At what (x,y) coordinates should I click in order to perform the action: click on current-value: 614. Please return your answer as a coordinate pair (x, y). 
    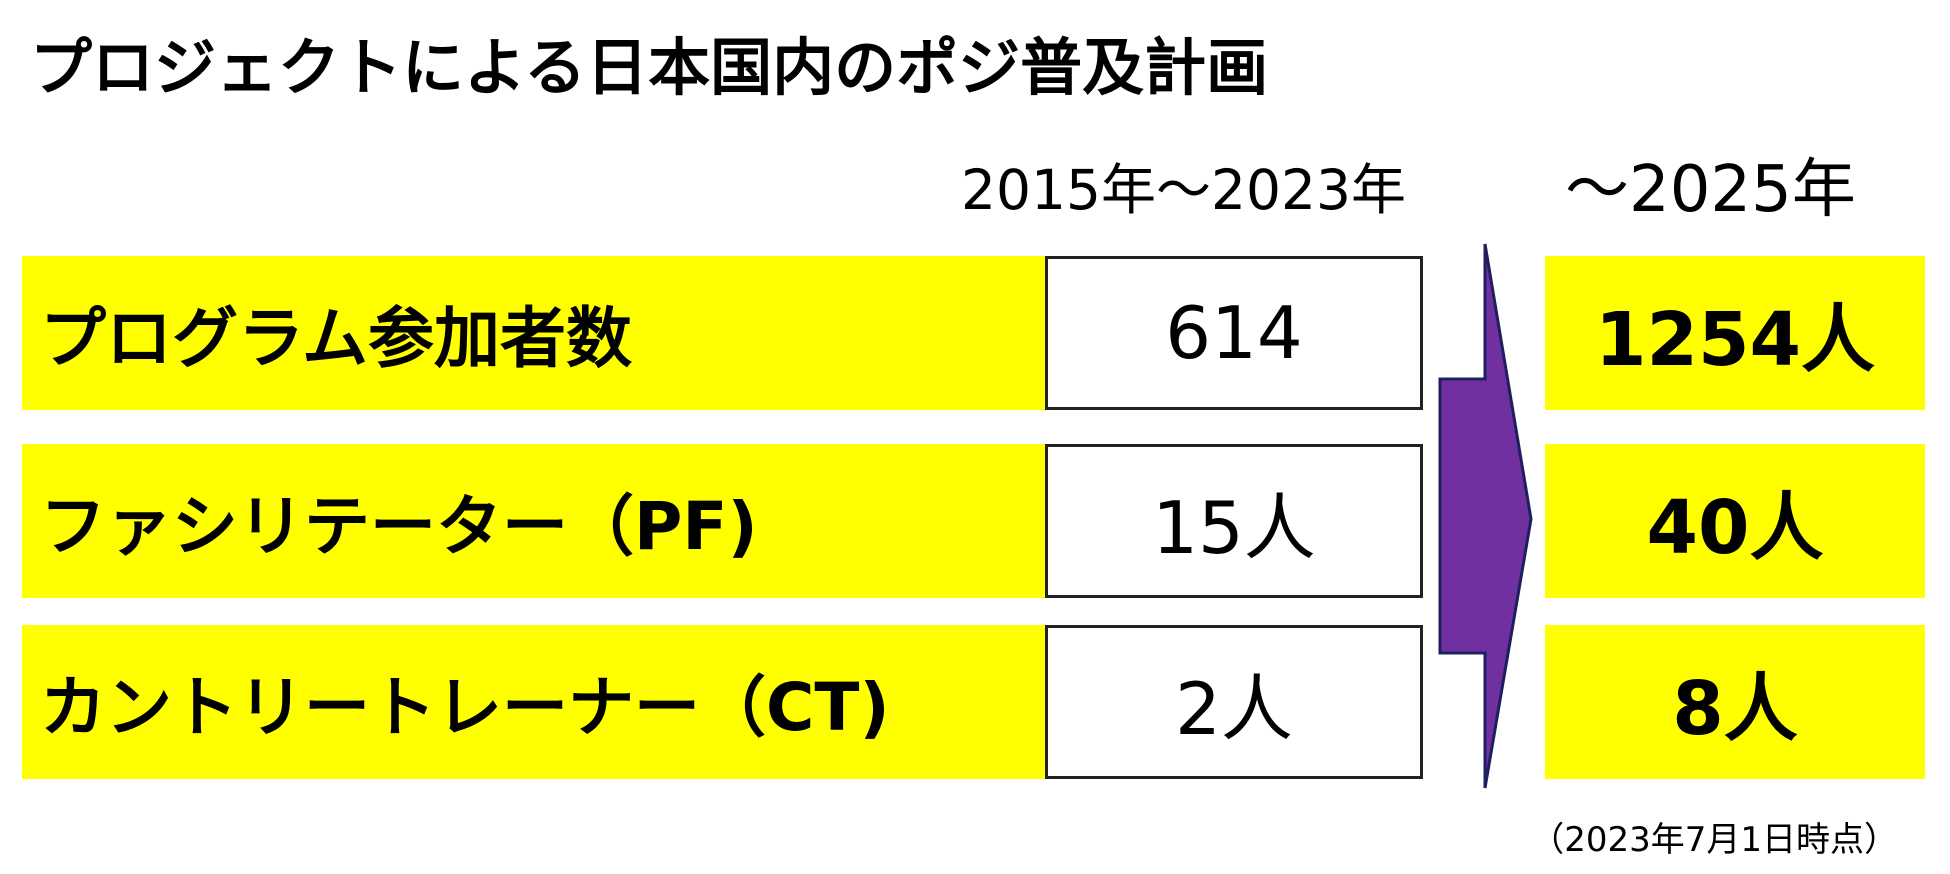
    Looking at the image, I should click on (1234, 333).